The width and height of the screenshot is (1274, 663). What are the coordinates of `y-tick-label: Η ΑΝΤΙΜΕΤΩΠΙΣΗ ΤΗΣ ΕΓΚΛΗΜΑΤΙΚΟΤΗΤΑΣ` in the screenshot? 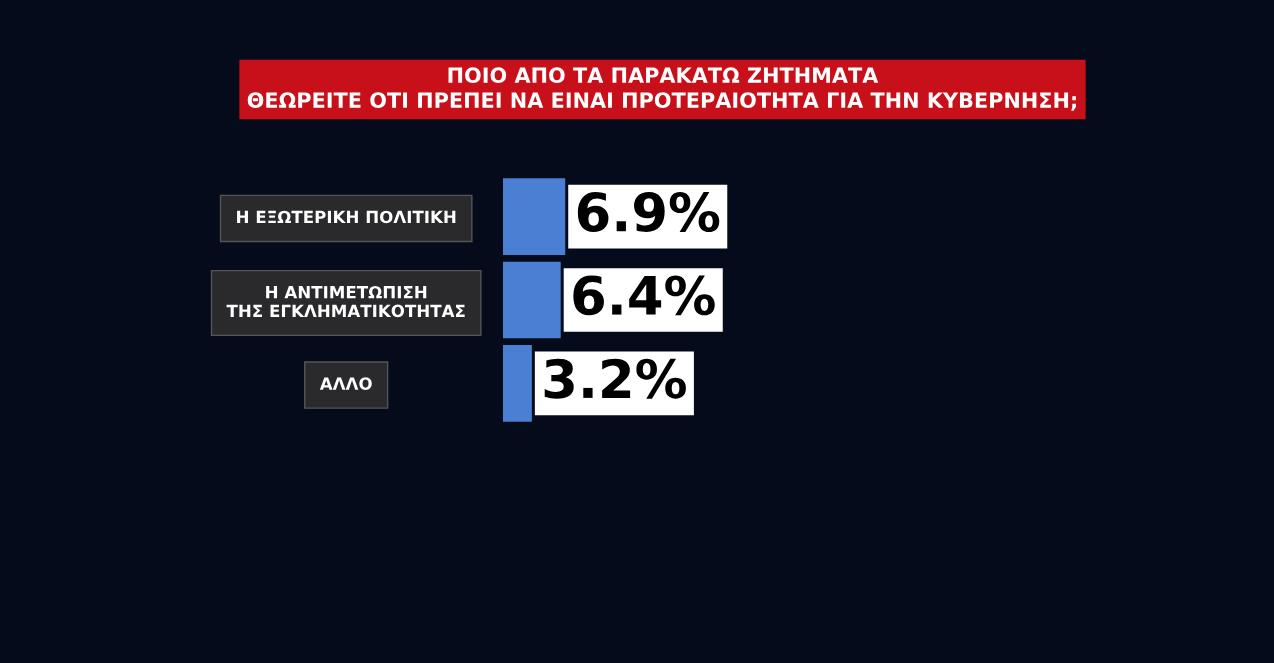 It's located at (345, 301).